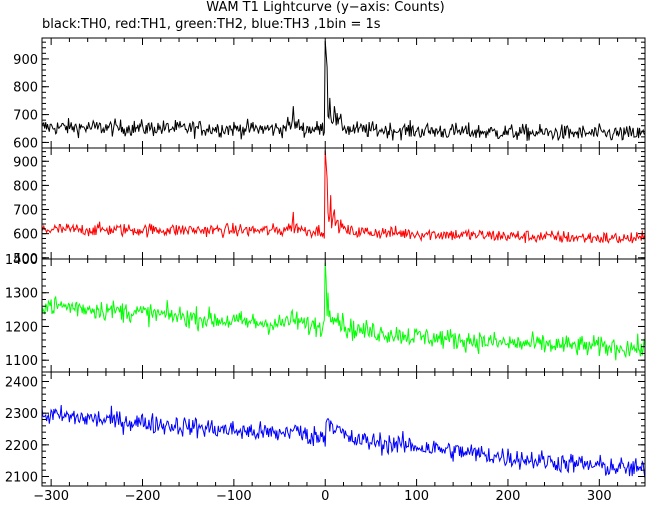 The width and height of the screenshot is (651, 505). Describe the element at coordinates (343, 441) in the screenshot. I see `series-line-th3` at that location.